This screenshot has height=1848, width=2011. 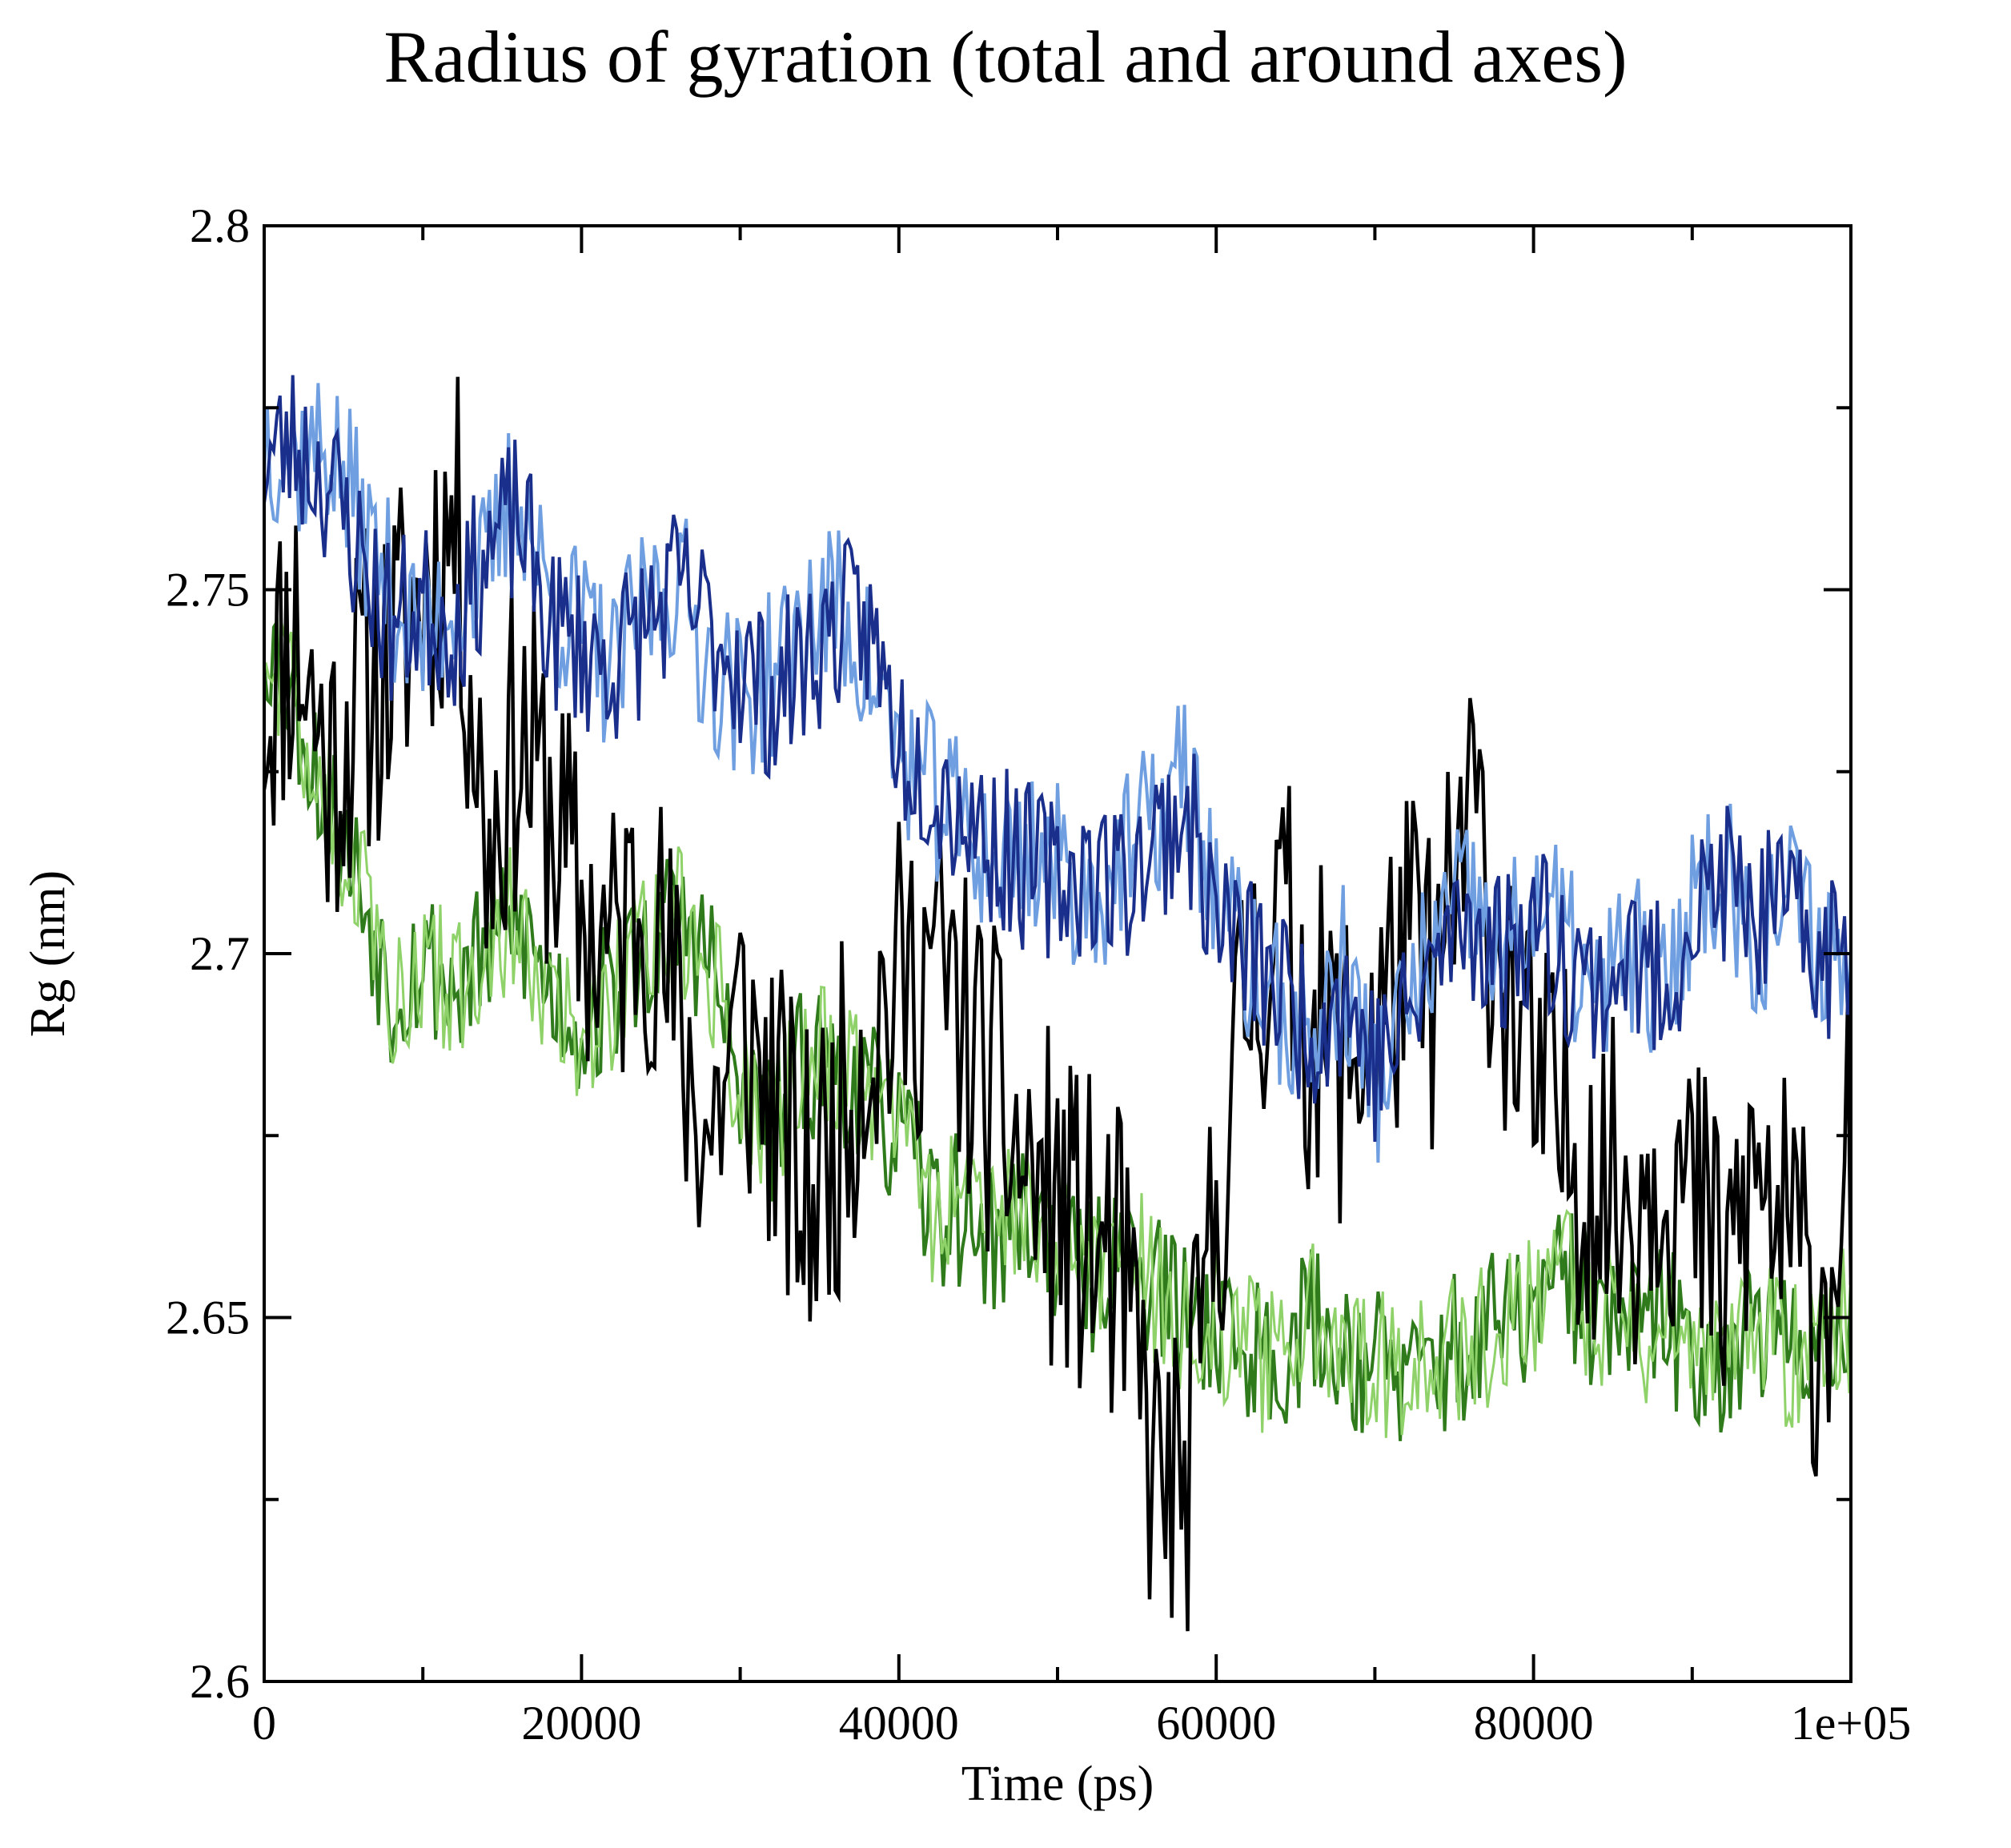 I want to click on y-tick-label: 2.65, so click(x=208, y=1318).